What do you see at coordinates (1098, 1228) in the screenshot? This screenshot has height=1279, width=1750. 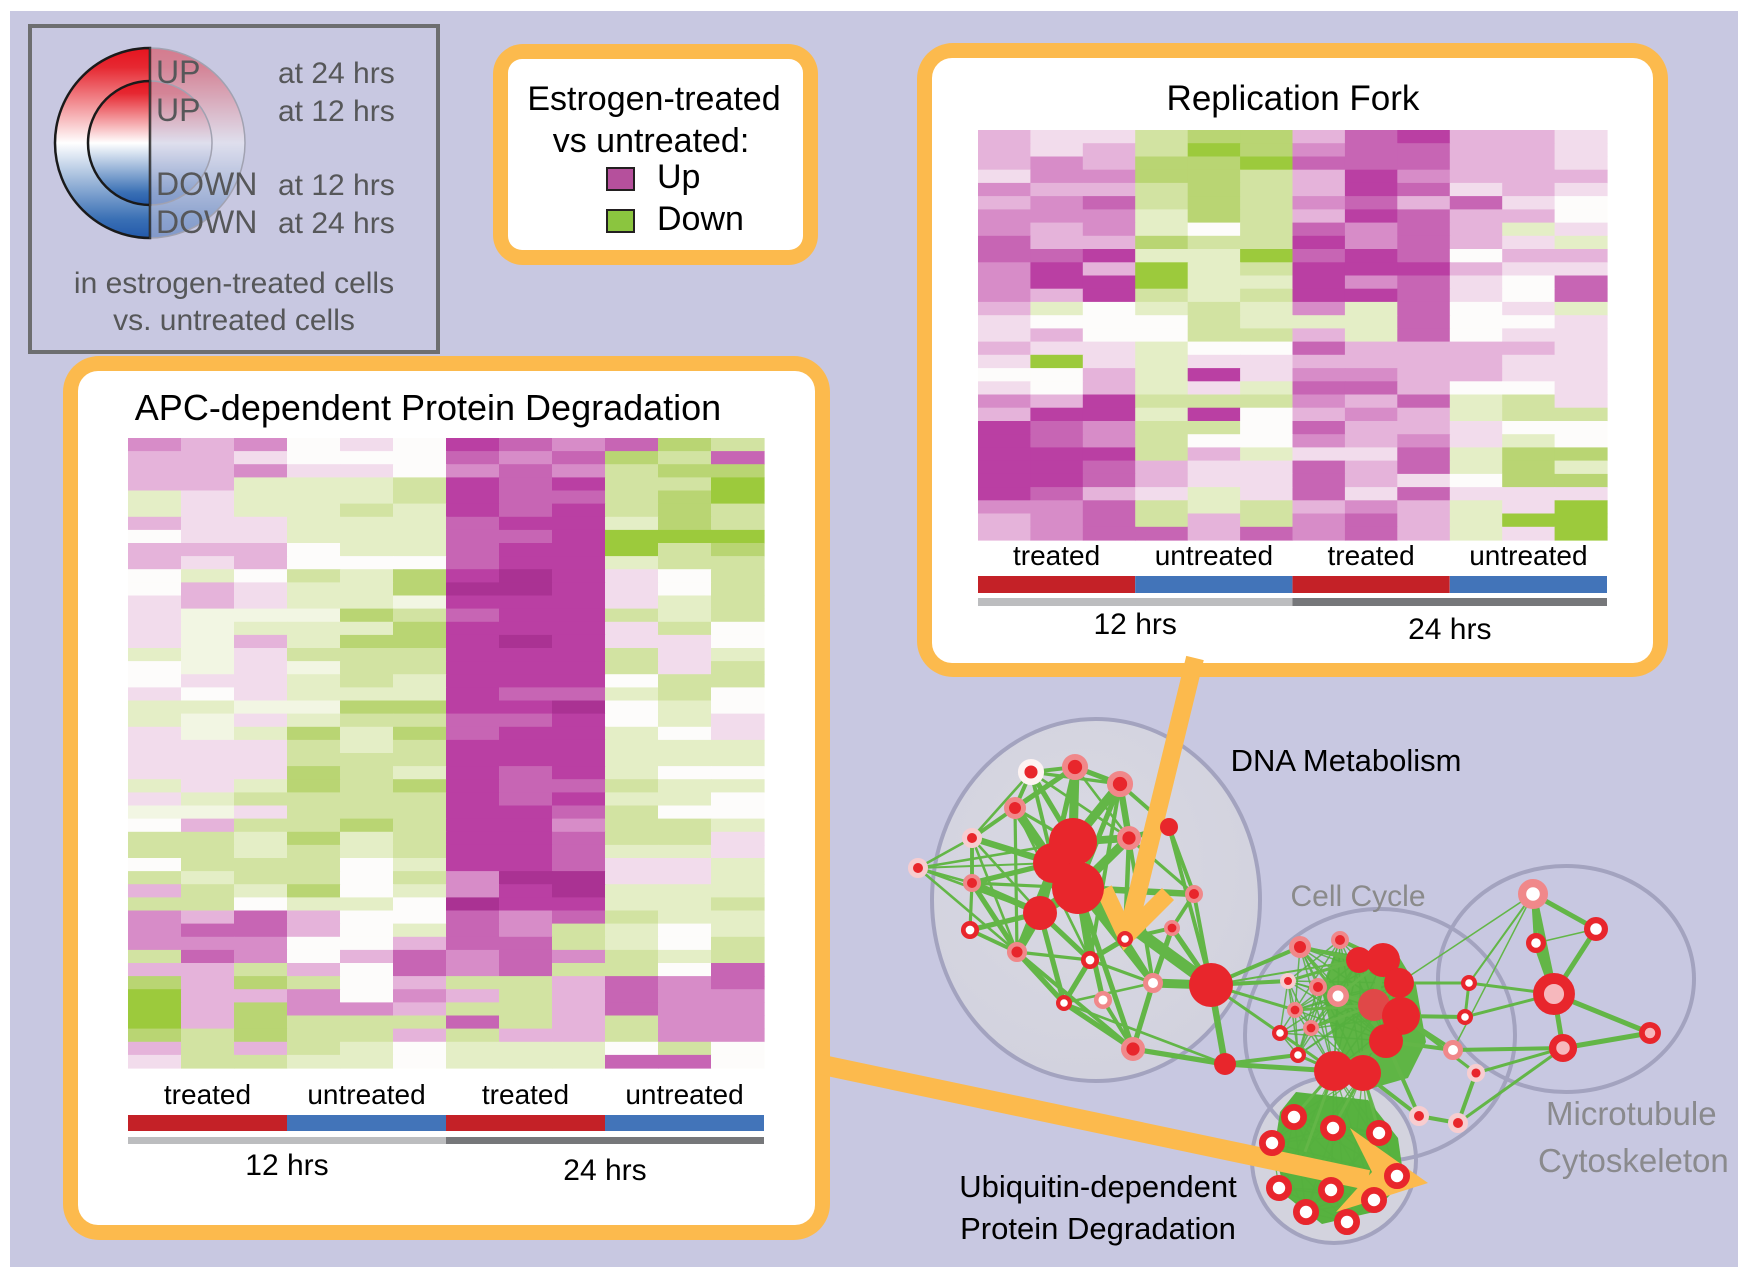 I see `svg-text: Protein Degradation` at bounding box center [1098, 1228].